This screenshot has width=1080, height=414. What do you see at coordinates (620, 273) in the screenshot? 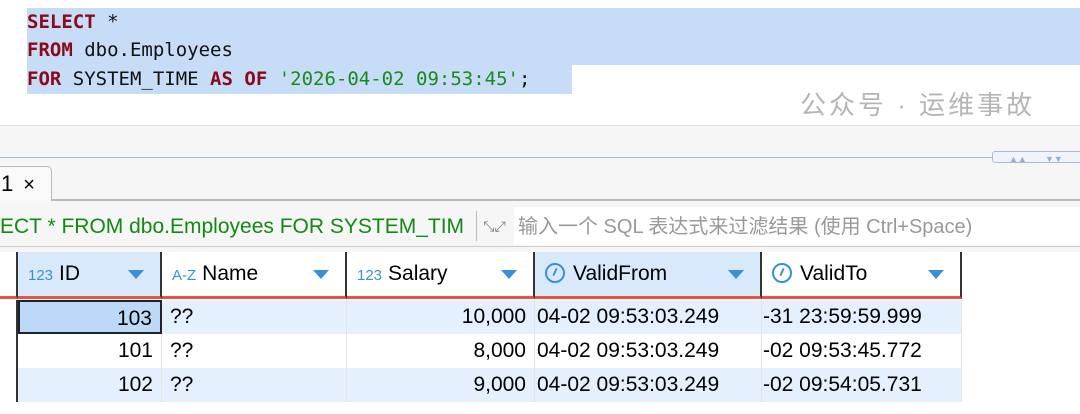
I see `column-label: ValidFrom` at bounding box center [620, 273].